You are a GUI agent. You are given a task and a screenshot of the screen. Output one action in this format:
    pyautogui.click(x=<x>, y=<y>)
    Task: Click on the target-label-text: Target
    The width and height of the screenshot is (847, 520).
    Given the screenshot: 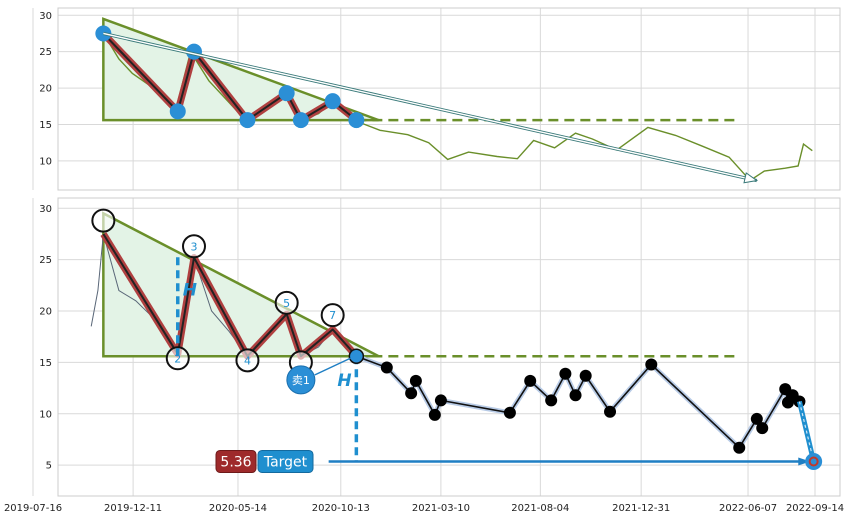 What is the action you would take?
    pyautogui.click(x=285, y=462)
    